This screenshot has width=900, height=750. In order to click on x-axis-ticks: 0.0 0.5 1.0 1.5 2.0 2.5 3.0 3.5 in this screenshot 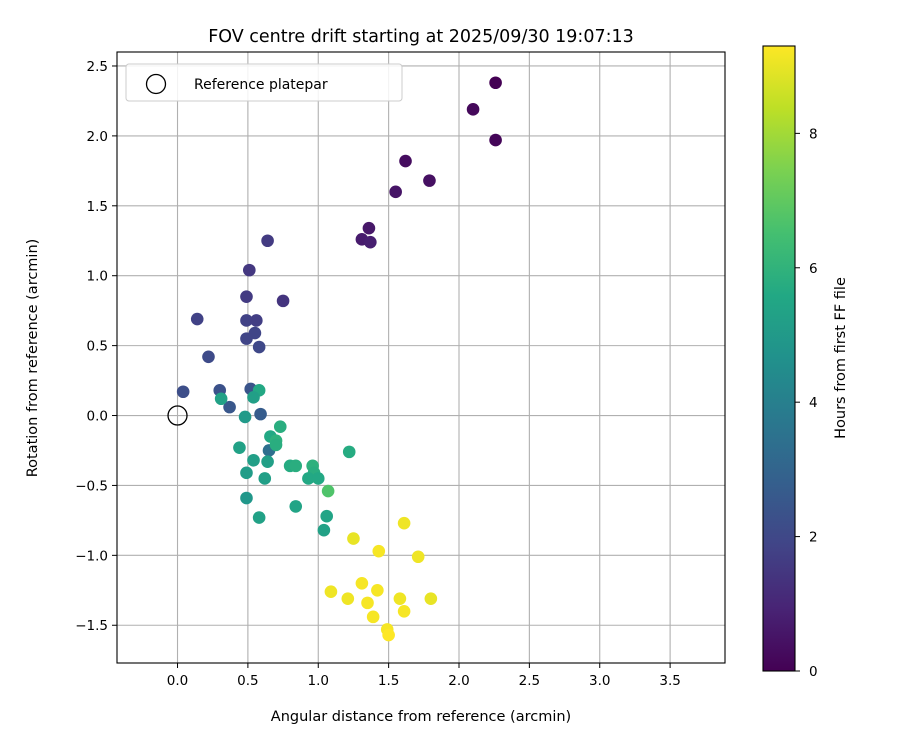, I will do `click(424, 676)`.